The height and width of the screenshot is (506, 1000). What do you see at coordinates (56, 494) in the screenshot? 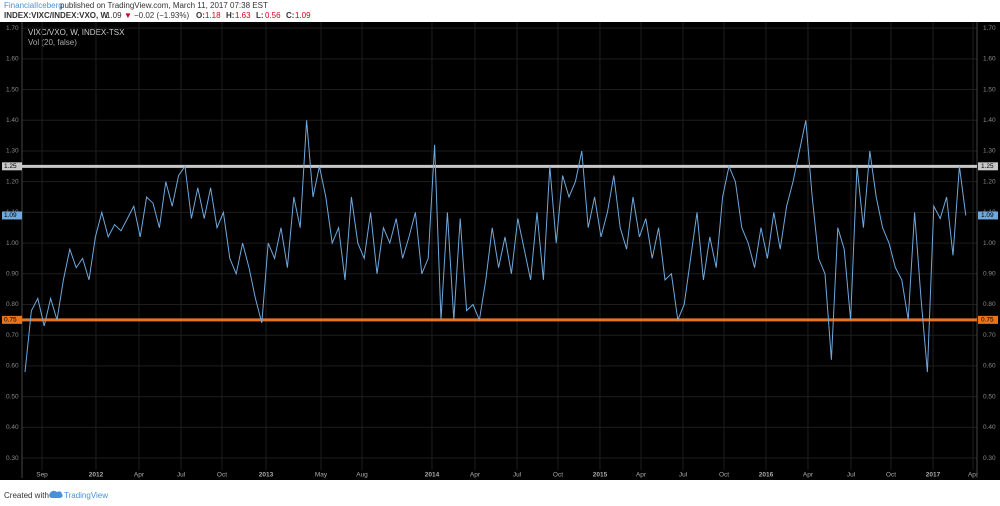
I see `brand-icon` at bounding box center [56, 494].